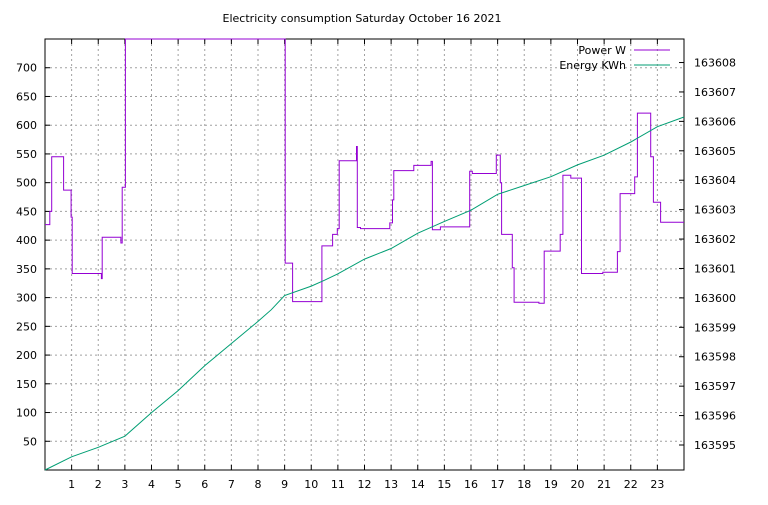 The width and height of the screenshot is (768, 505). Describe the element at coordinates (592, 65) in the screenshot. I see `legend-label: Energy KWh` at that location.